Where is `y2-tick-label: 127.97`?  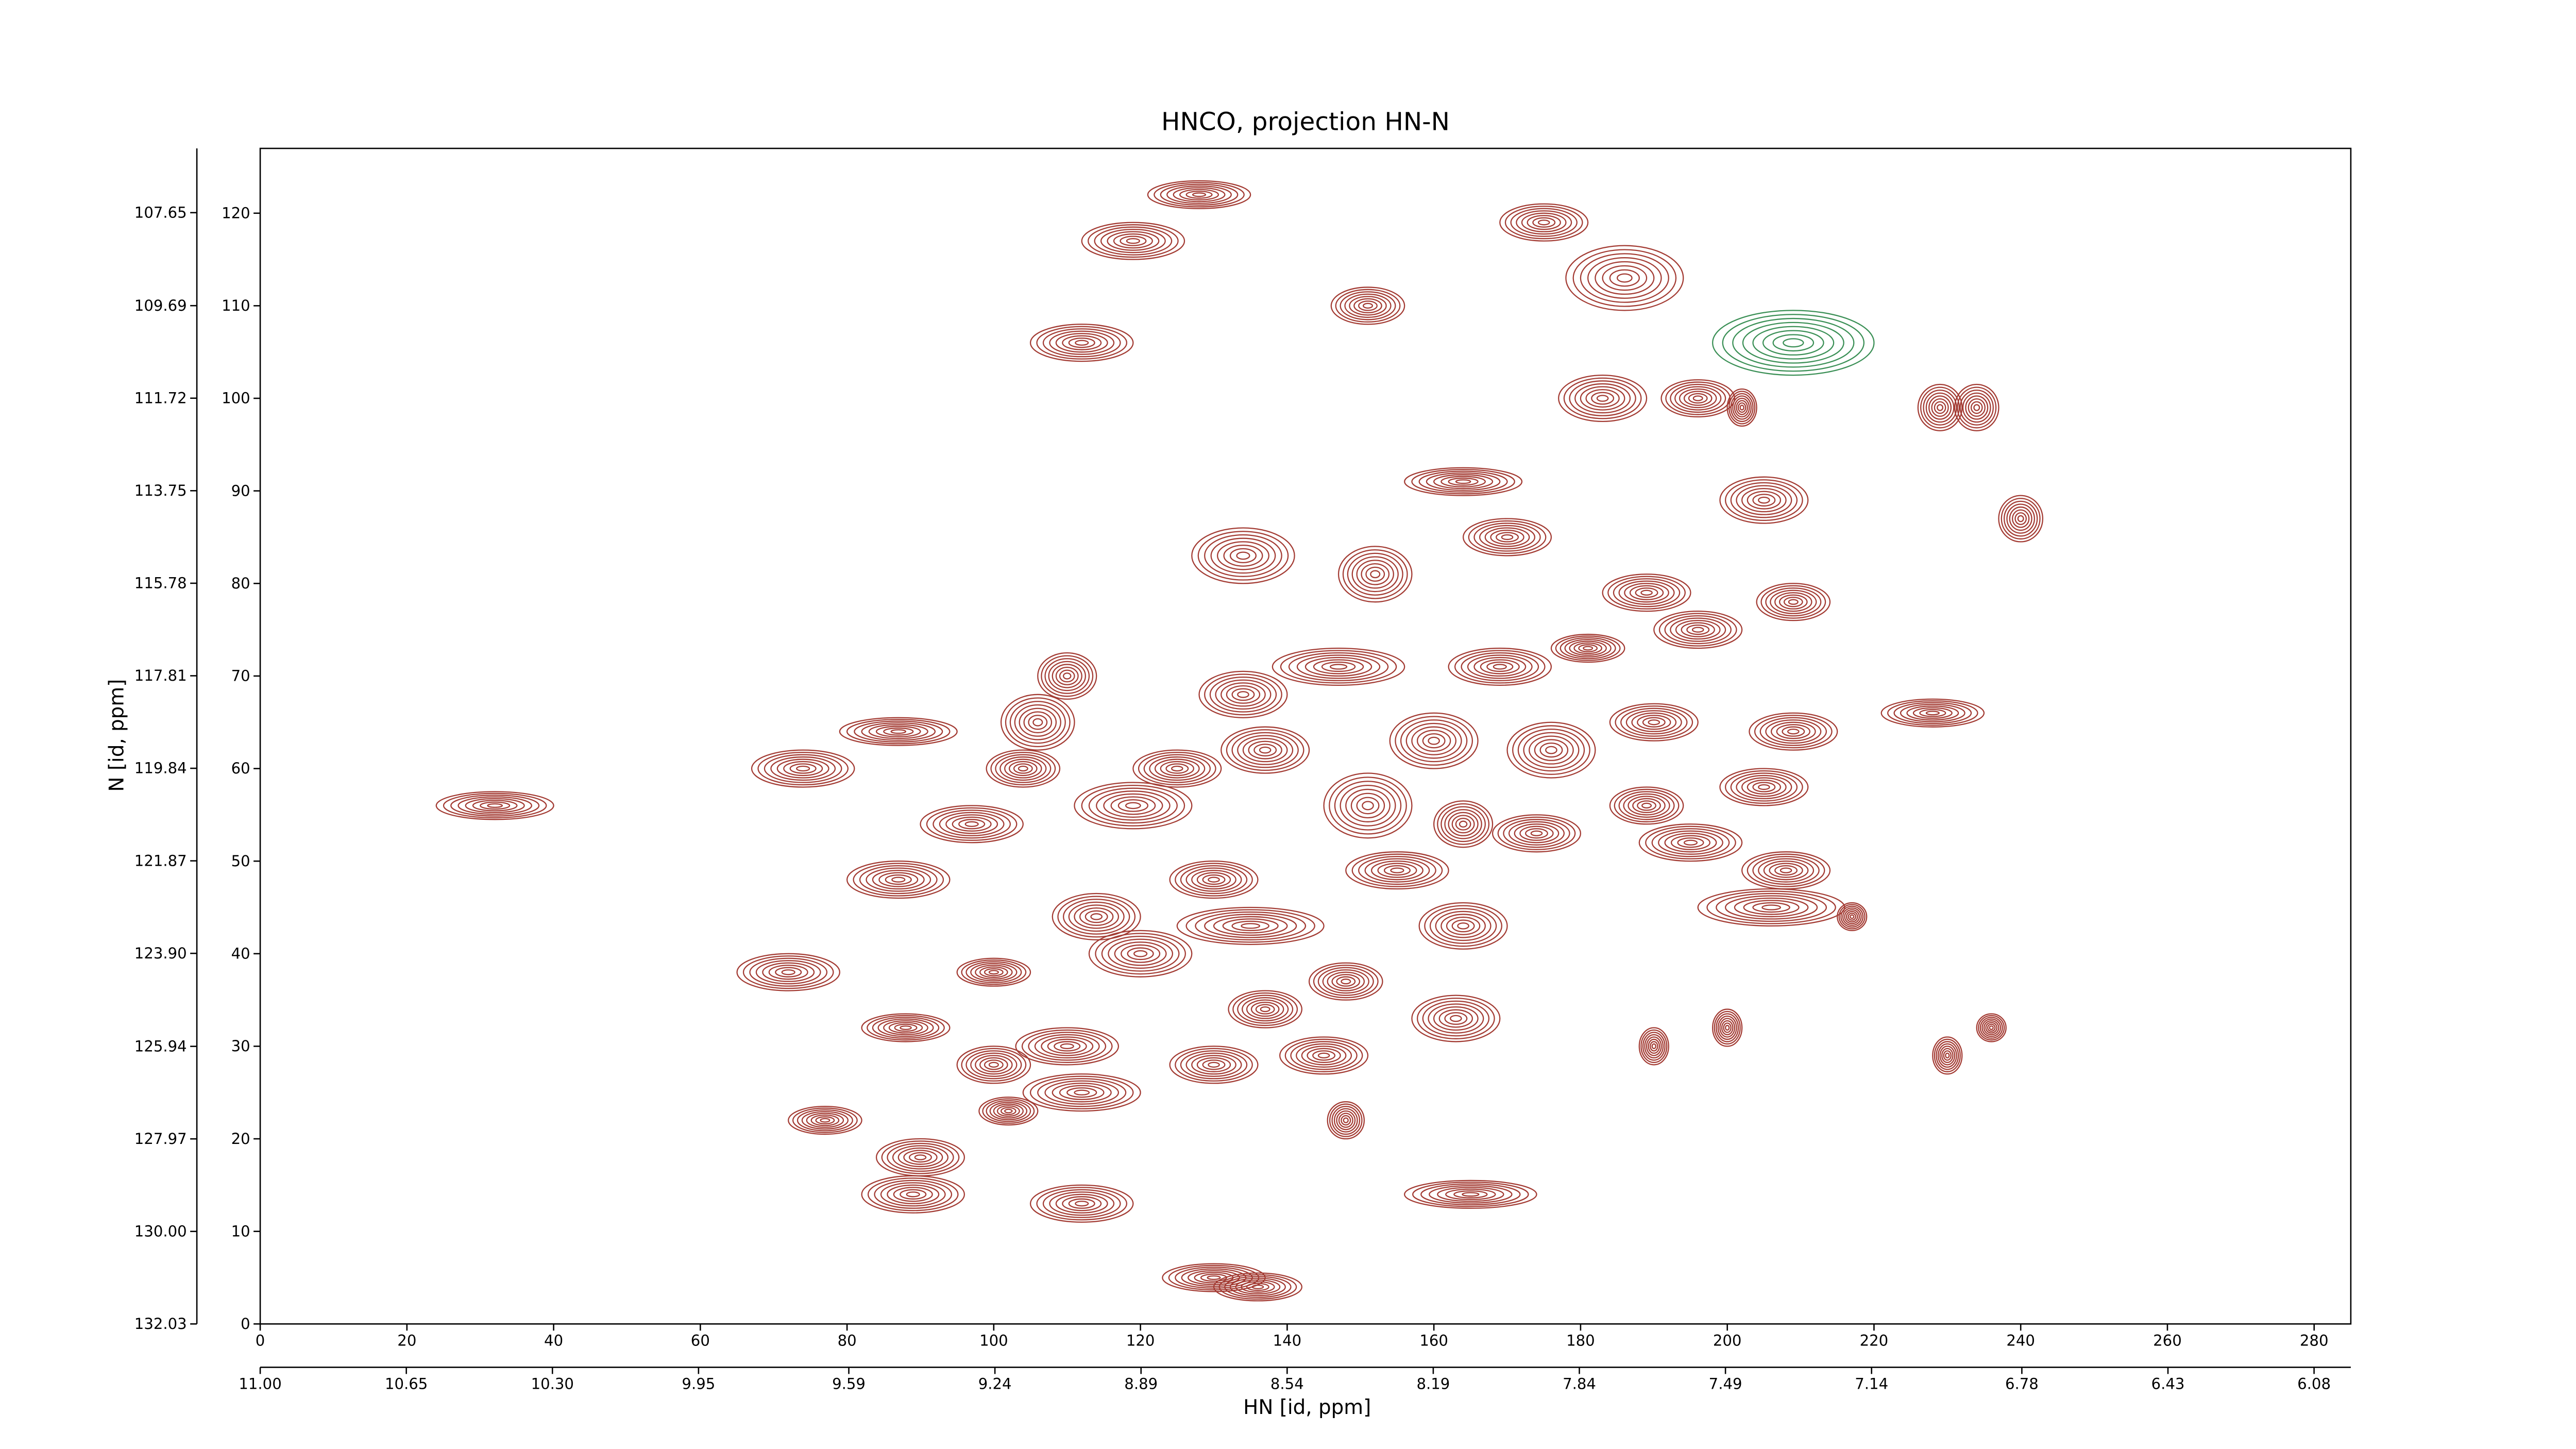 y2-tick-label: 127.97 is located at coordinates (160, 1139).